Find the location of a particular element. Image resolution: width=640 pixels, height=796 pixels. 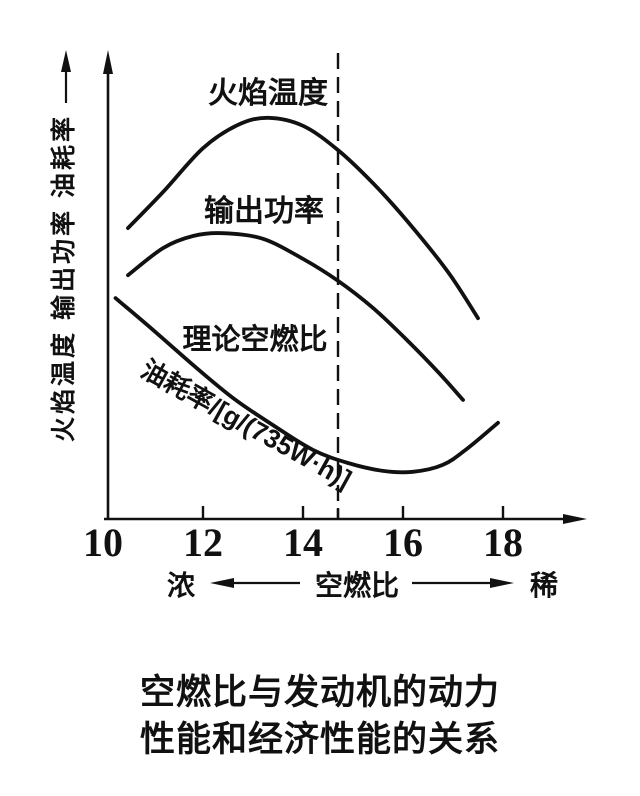

x-axis is located at coordinates (345, 519).